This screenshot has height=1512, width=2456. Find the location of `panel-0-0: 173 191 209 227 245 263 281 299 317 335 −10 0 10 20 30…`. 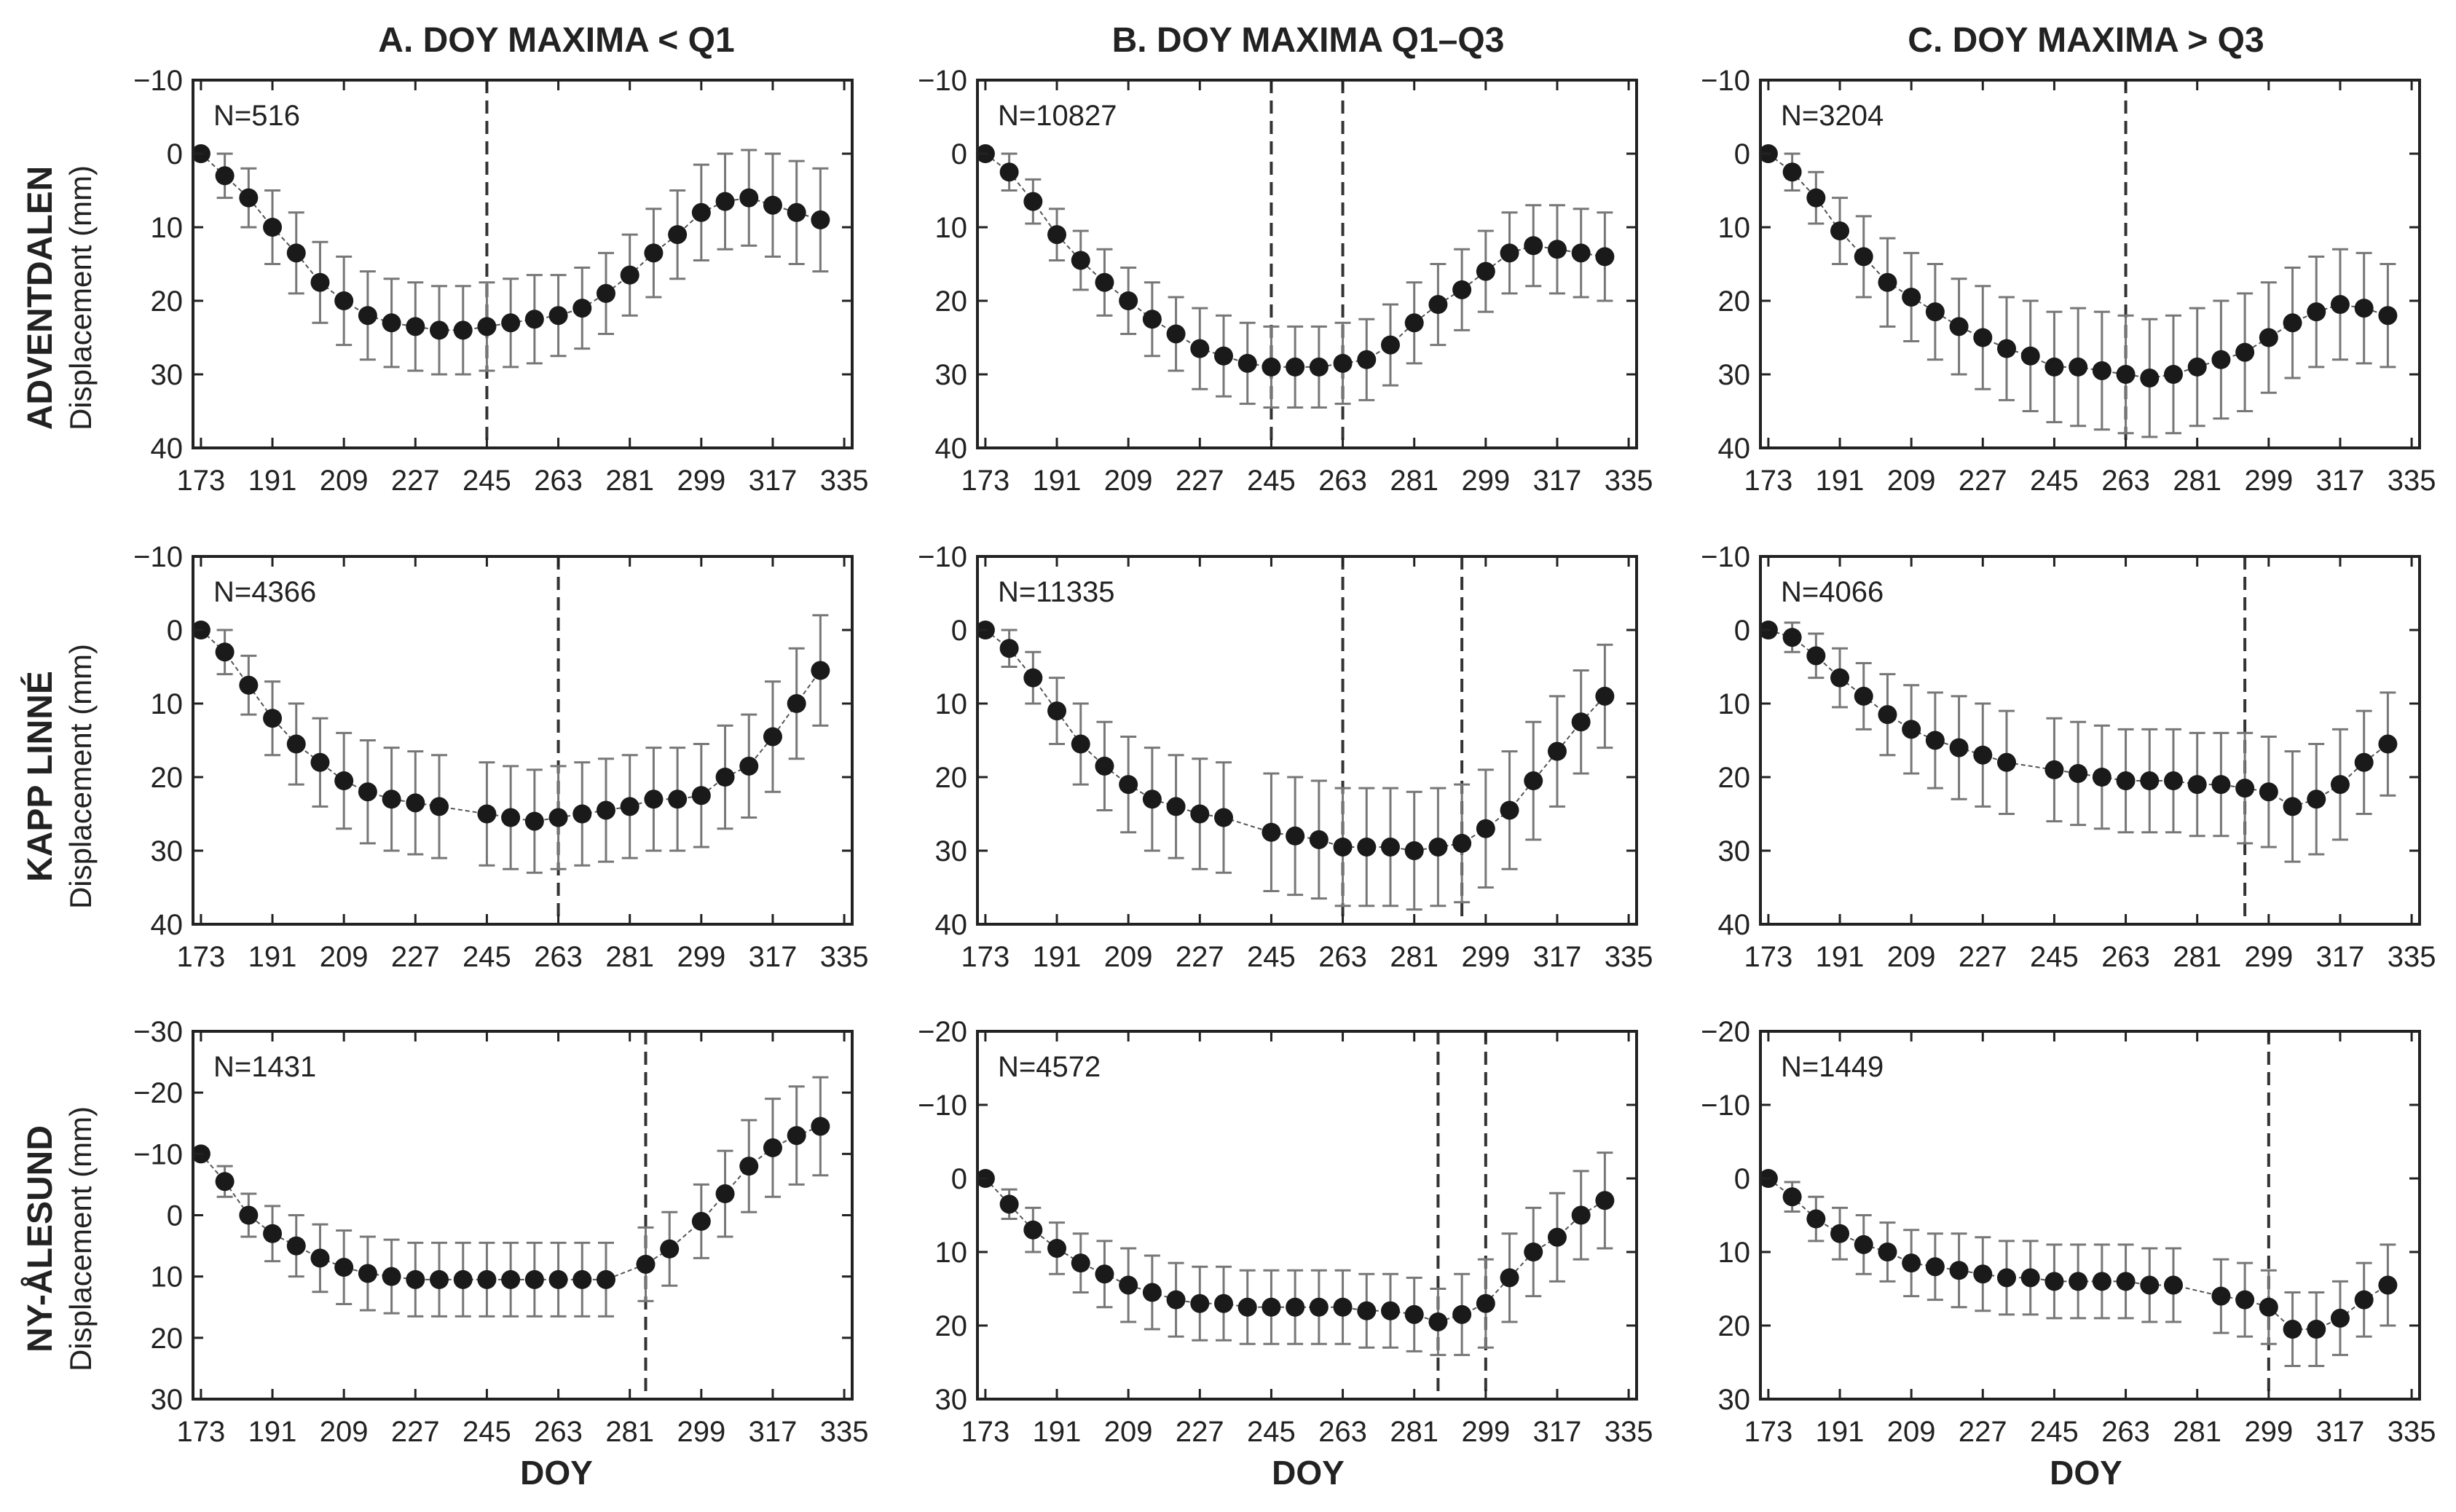

panel-0-0: 173 191 209 227 245 263 281 299 317 335 −10 0 10 20 30… is located at coordinates (500, 281).